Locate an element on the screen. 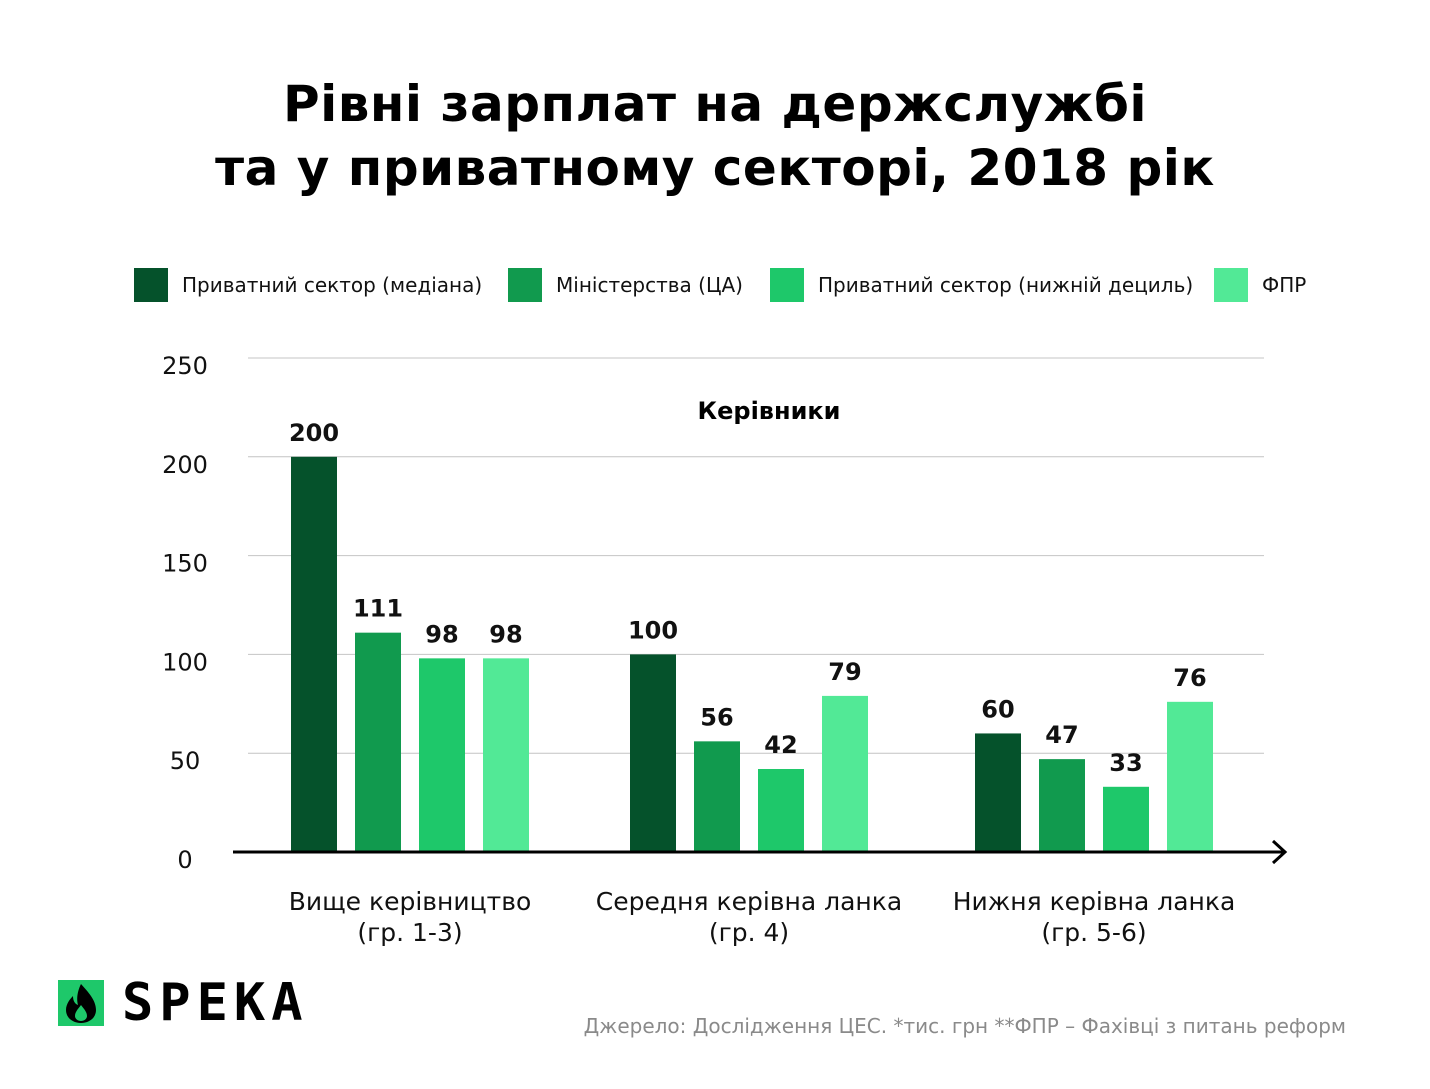  y-tick-label: 100 is located at coordinates (185, 662).